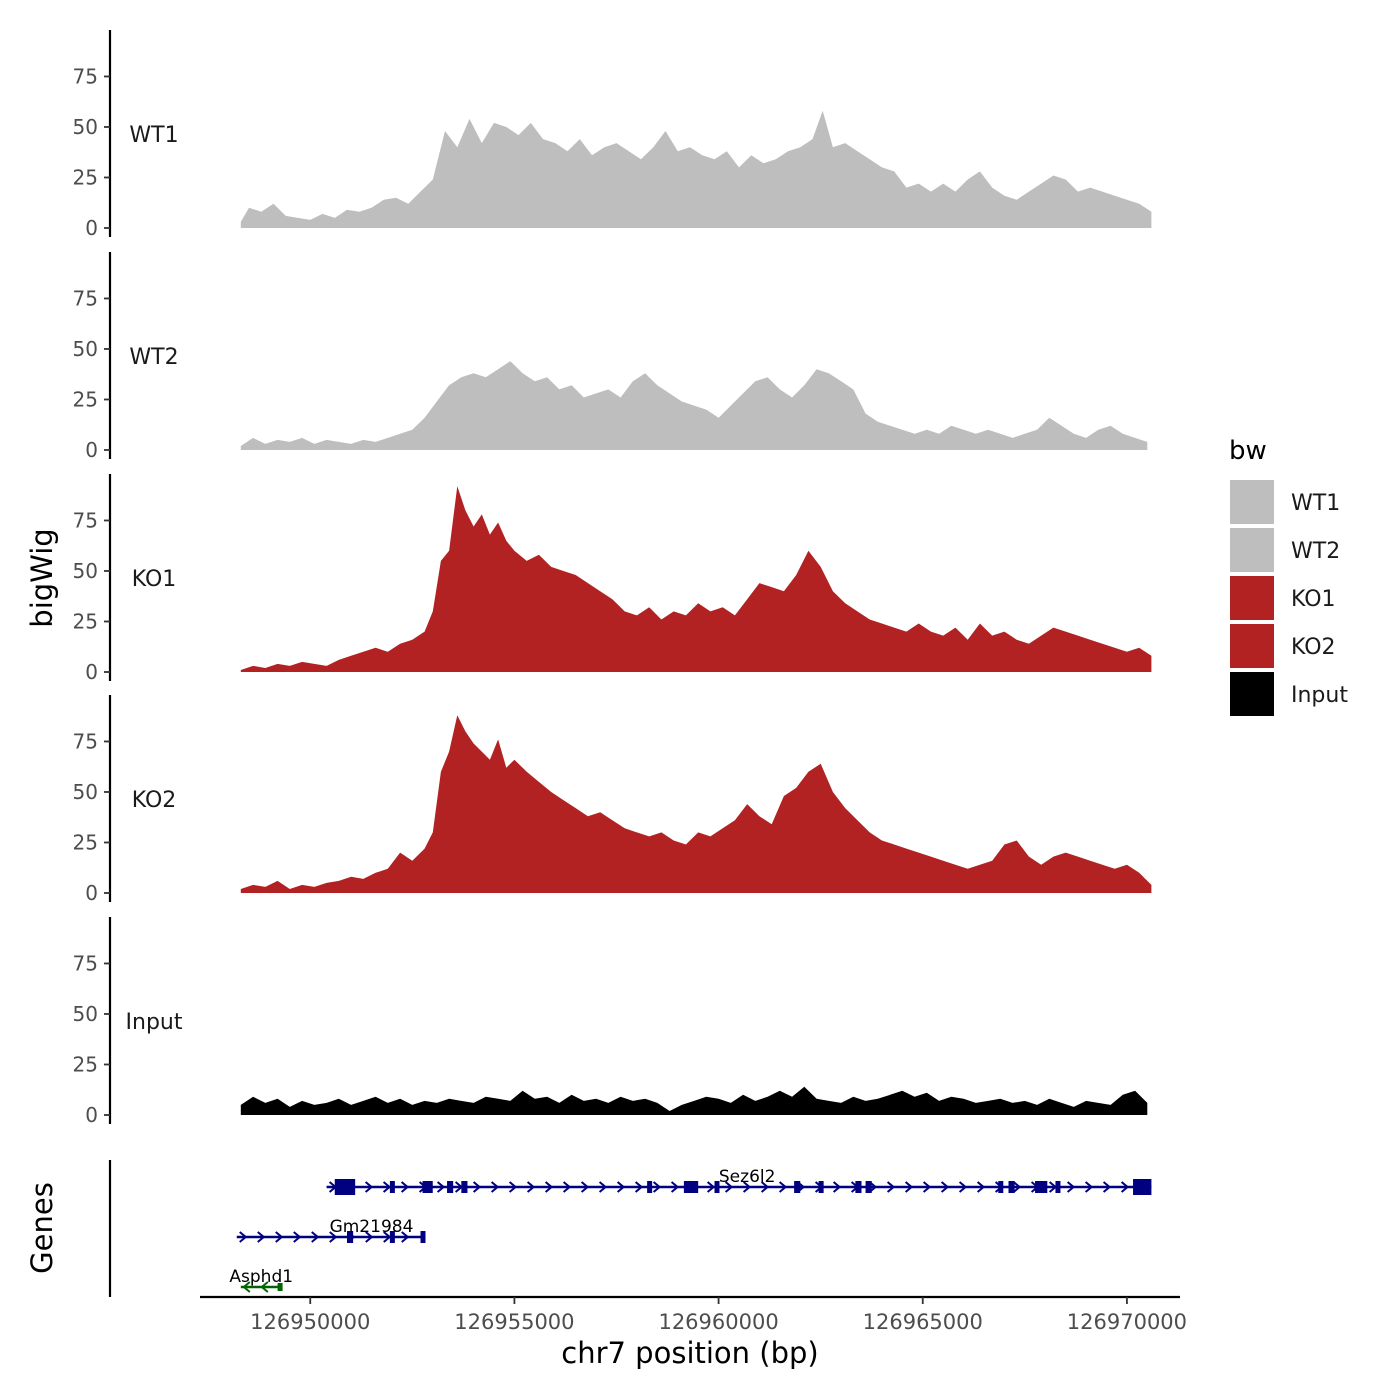 This screenshot has height=1400, width=1400. Describe the element at coordinates (612, 135) in the screenshot. I see `track-panel-wt1: 0 25 50 75 WT1` at that location.